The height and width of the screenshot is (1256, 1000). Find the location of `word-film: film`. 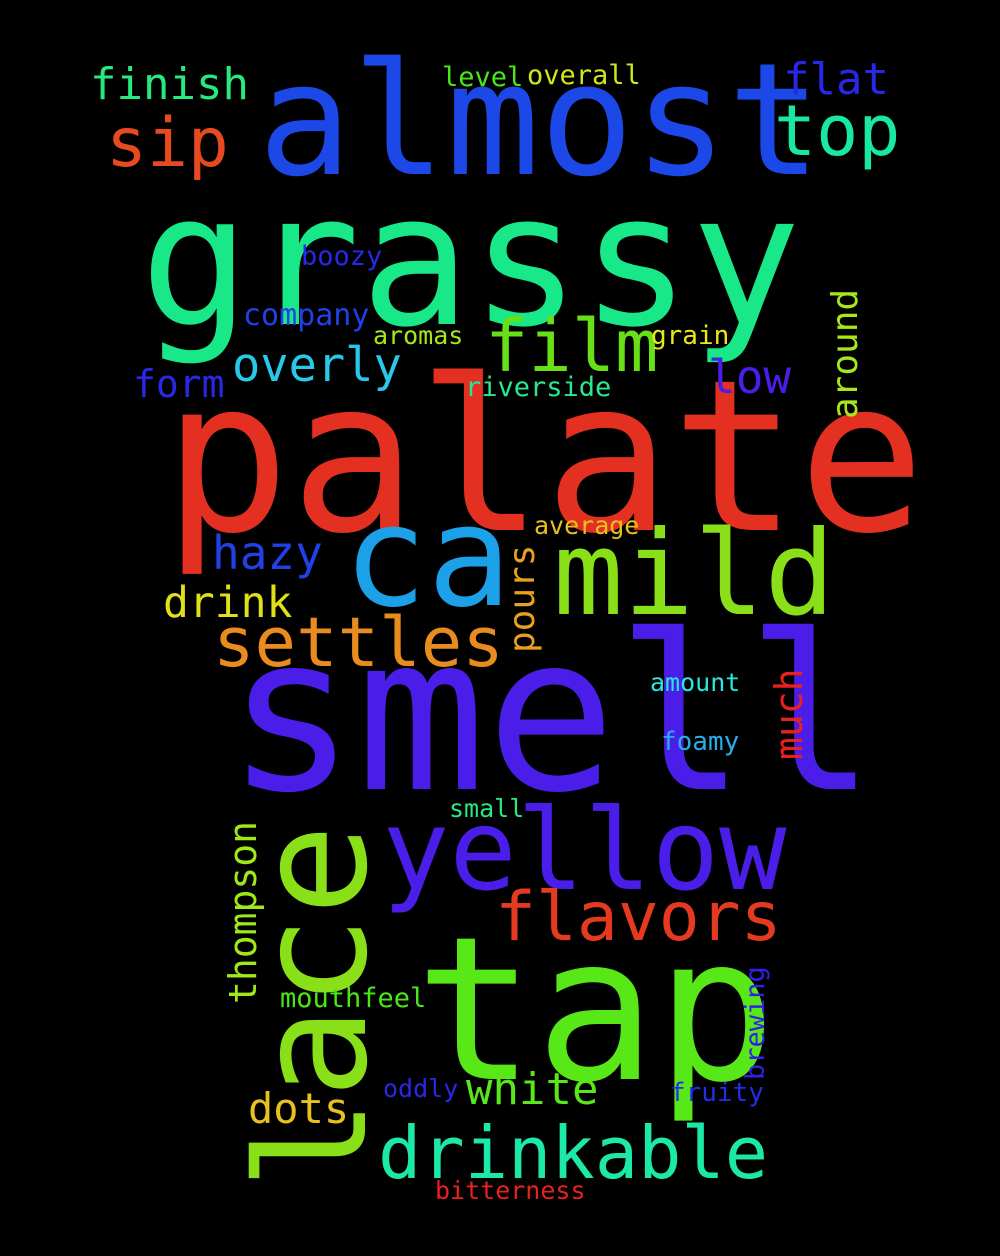

word-film: film is located at coordinates (572, 346).